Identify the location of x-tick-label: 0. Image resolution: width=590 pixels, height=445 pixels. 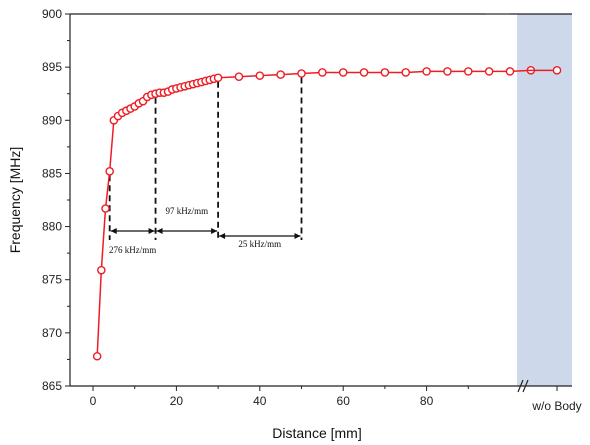
(93, 401).